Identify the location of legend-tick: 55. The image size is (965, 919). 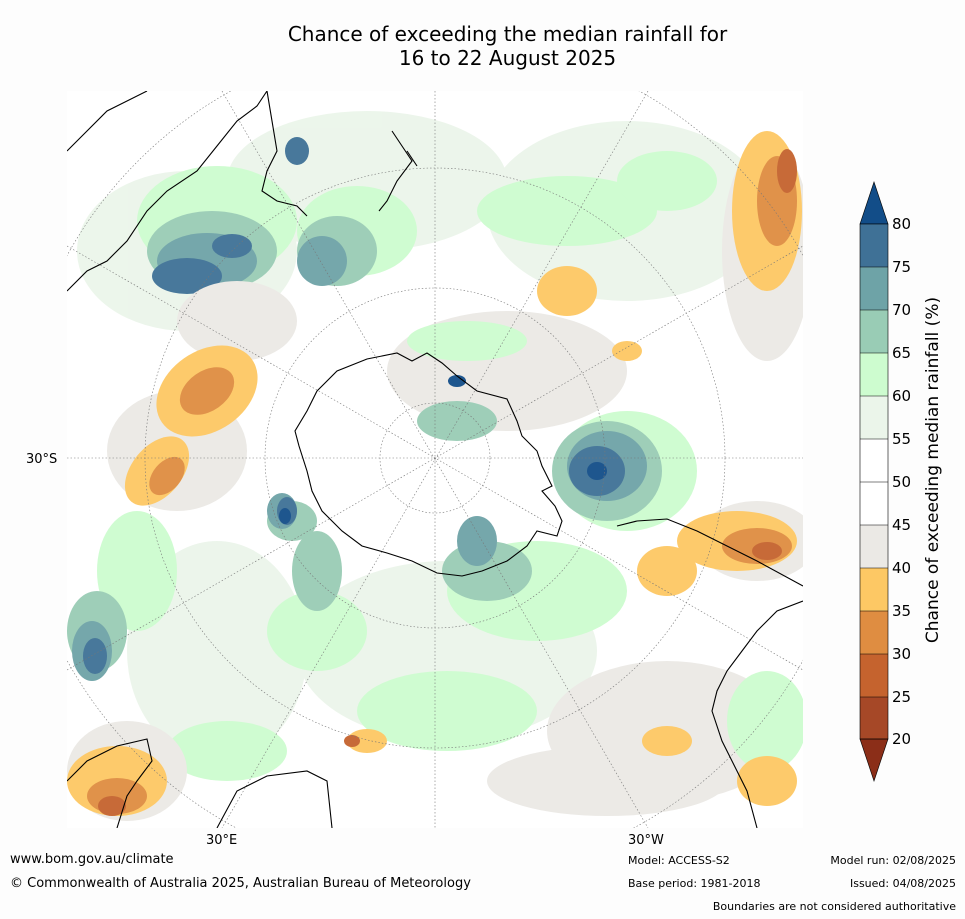
(901, 439).